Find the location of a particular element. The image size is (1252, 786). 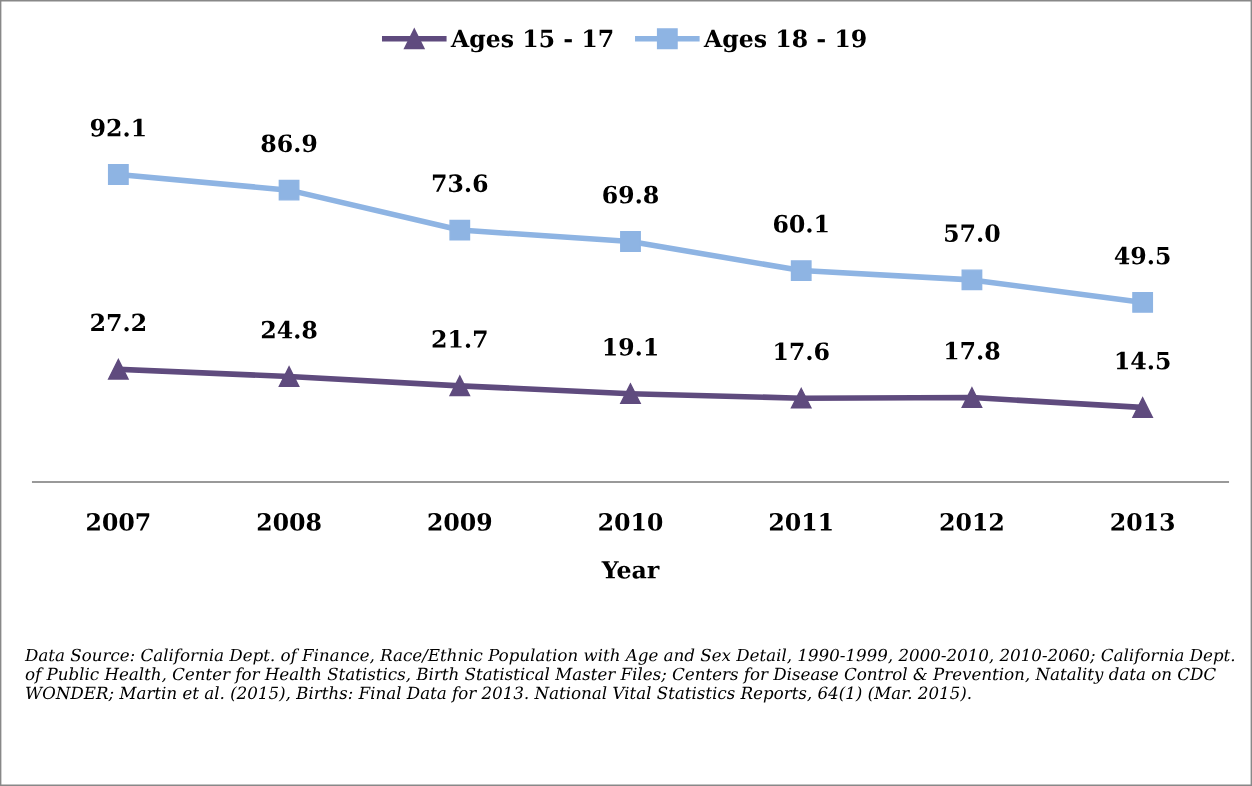

data-label: 17.6 is located at coordinates (802, 351).